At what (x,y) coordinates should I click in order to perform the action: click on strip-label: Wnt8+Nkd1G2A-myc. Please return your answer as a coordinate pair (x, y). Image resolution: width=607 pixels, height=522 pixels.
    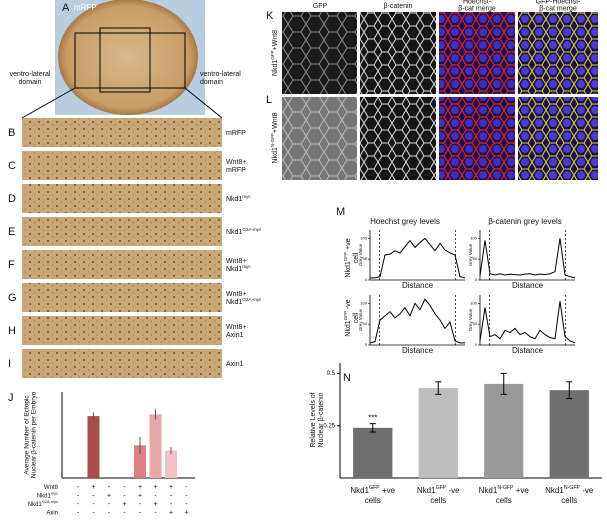
    Looking at the image, I should click on (244, 298).